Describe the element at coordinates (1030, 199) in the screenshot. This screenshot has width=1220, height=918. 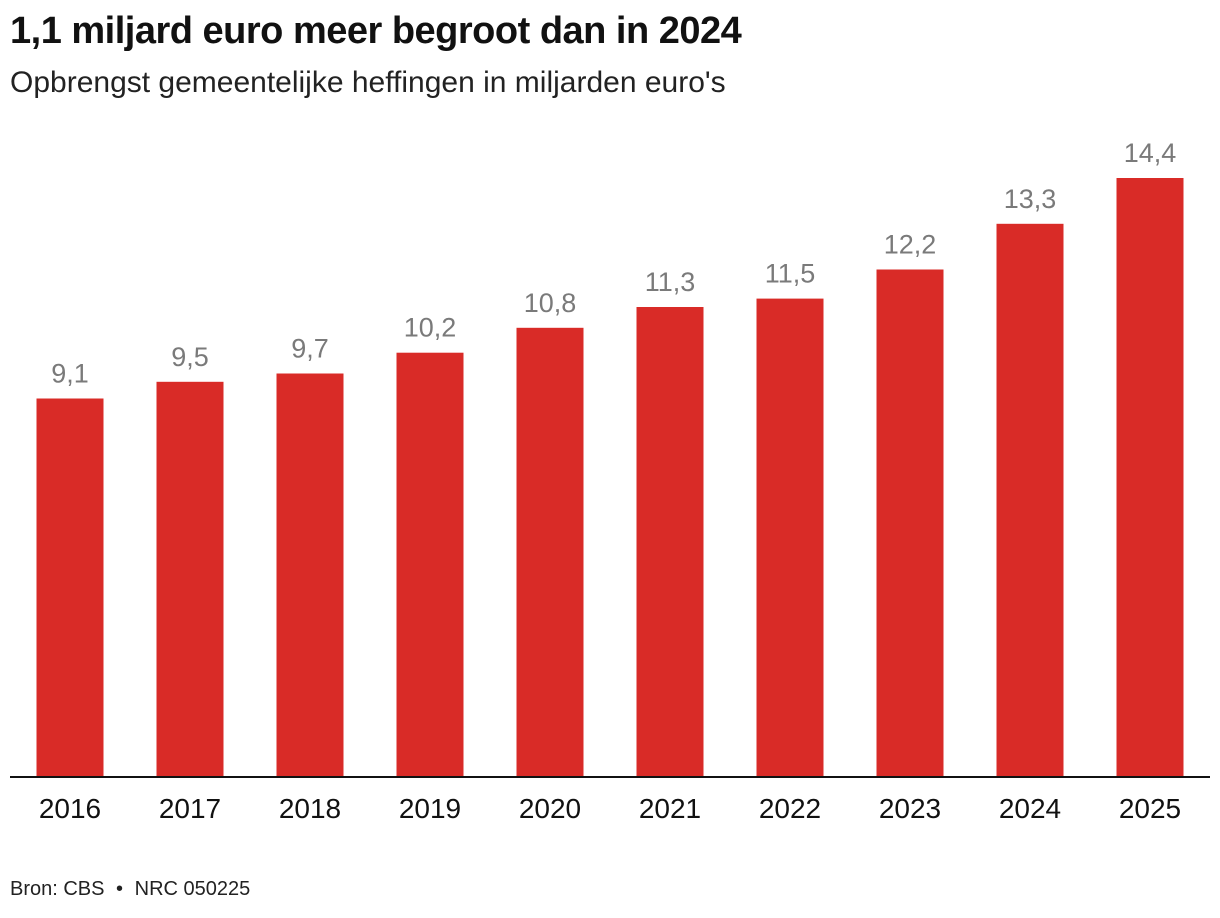
I see `value-label-2024: 13,3` at that location.